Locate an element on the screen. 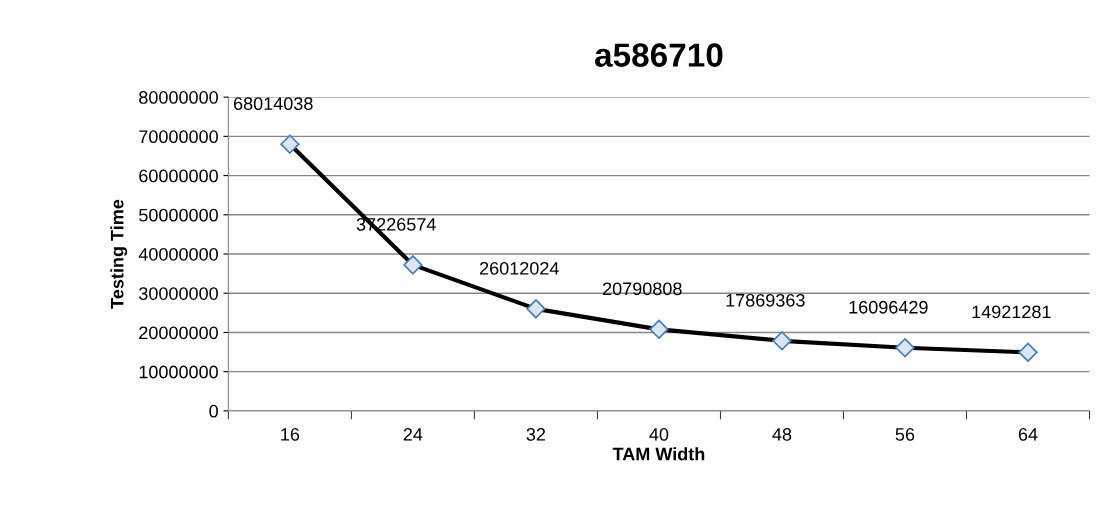 Image resolution: width=1114 pixels, height=506 pixels. y-tick-label: 30000000 is located at coordinates (178, 293).